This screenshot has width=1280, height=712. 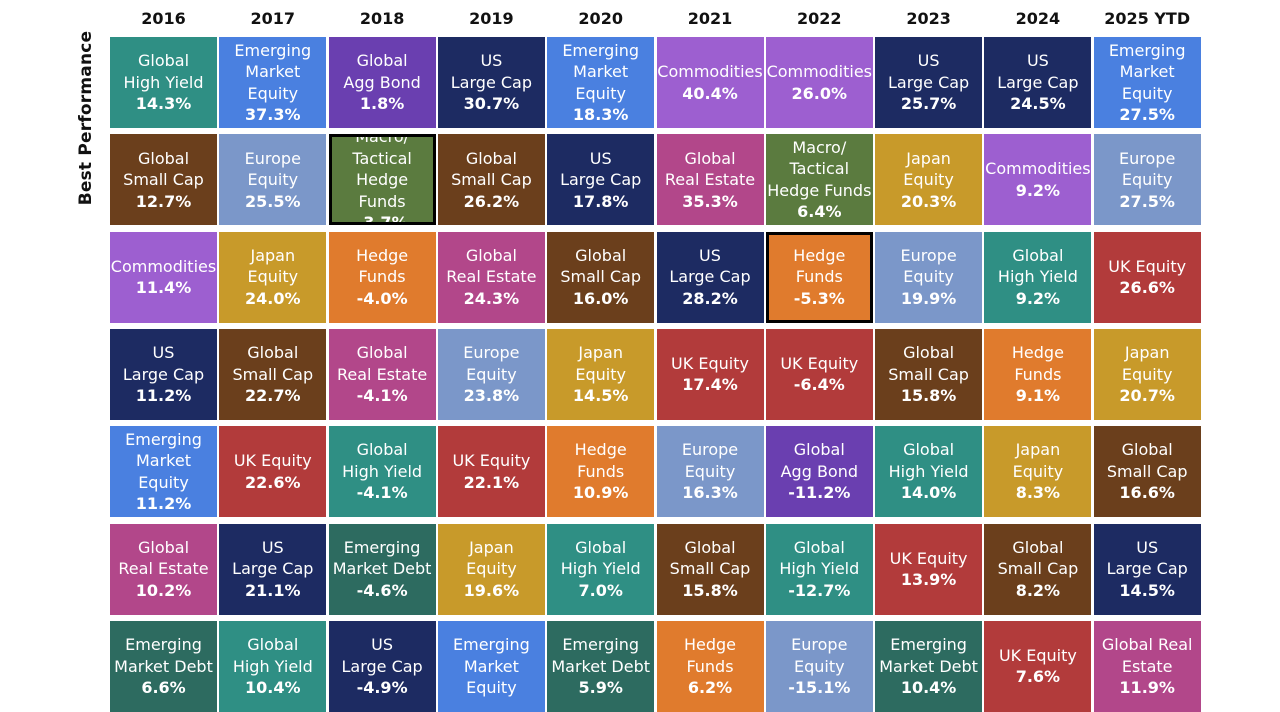 I want to click on performance-cell: Hedge Funds 10.9%, so click(x=601, y=472).